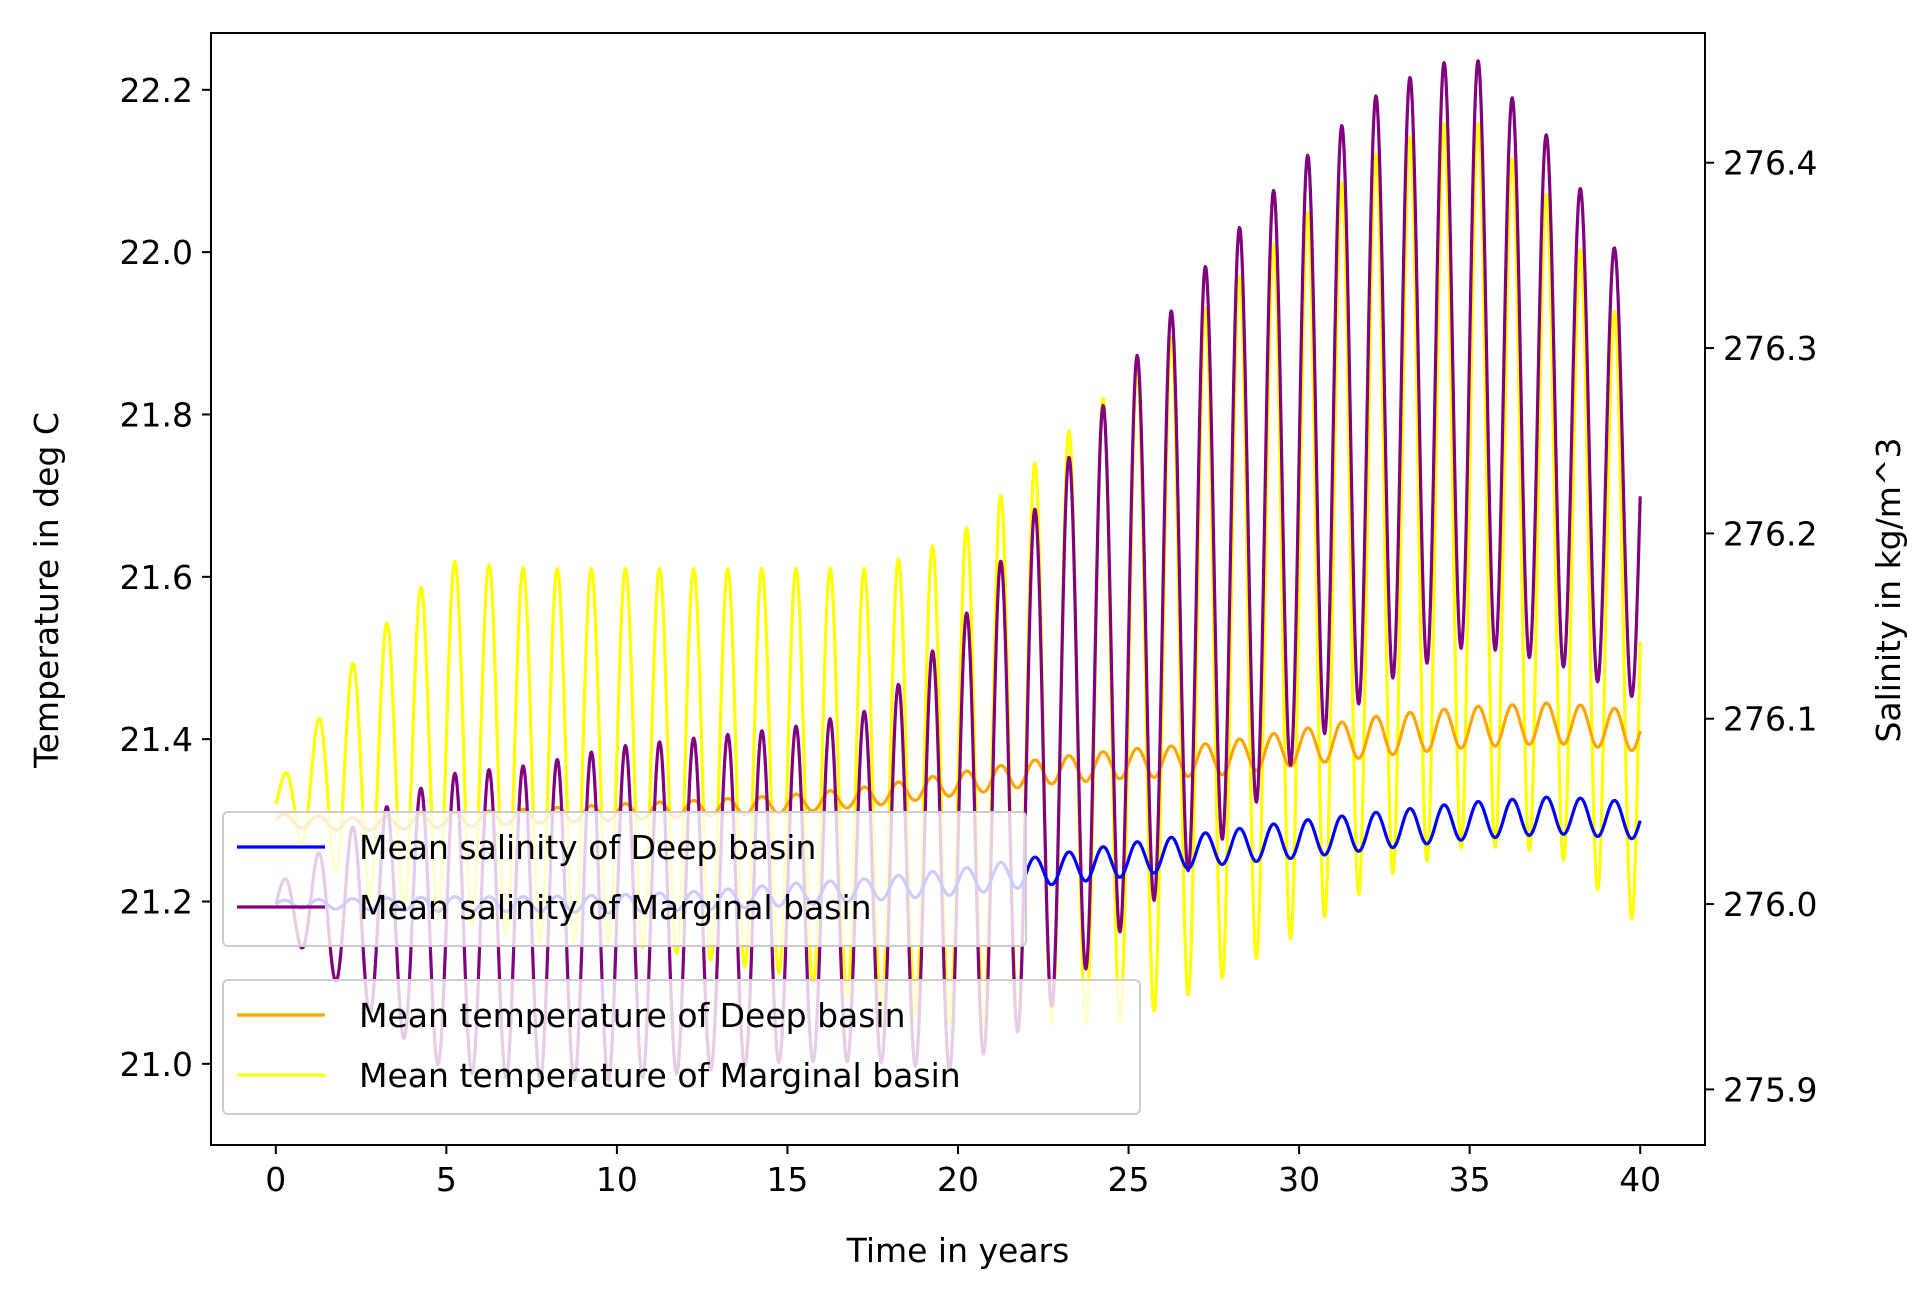 The width and height of the screenshot is (1931, 1298). Describe the element at coordinates (617, 1179) in the screenshot. I see `x-tick-label: 10` at that location.